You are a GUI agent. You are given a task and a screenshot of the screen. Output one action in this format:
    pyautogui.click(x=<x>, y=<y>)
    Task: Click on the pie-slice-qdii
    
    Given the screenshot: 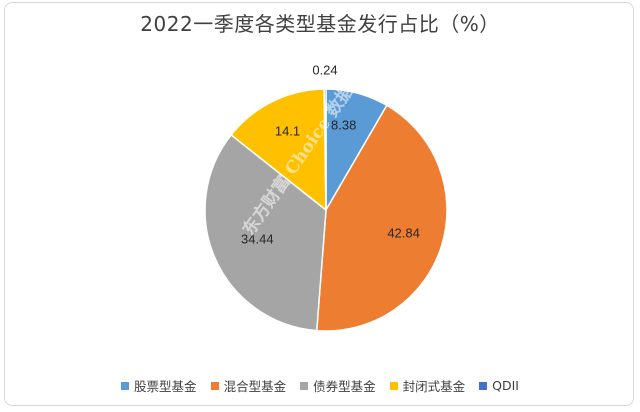 What is the action you would take?
    pyautogui.click(x=325, y=149)
    